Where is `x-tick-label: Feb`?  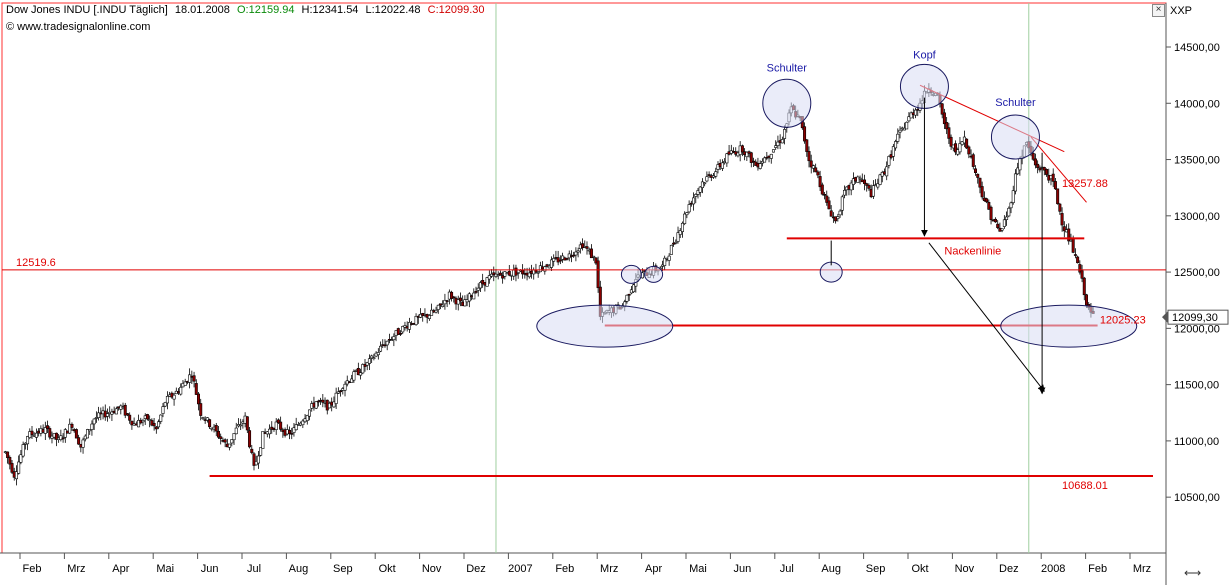
x-tick-label: Feb is located at coordinates (1097, 569).